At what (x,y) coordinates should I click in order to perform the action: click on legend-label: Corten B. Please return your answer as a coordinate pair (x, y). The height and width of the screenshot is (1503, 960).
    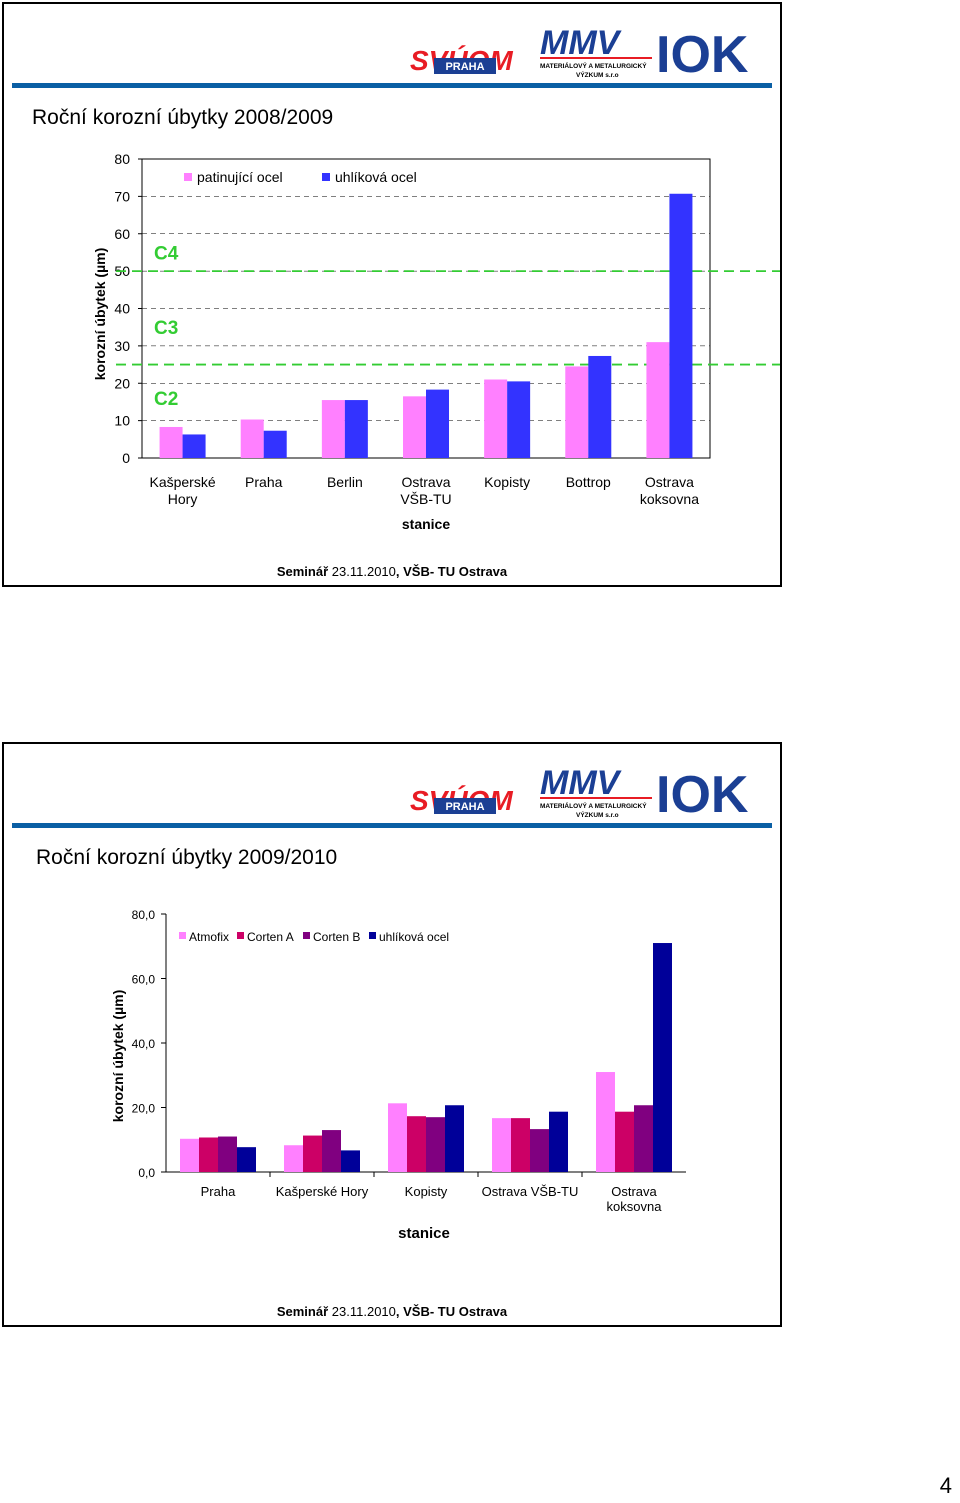
    Looking at the image, I should click on (336, 937).